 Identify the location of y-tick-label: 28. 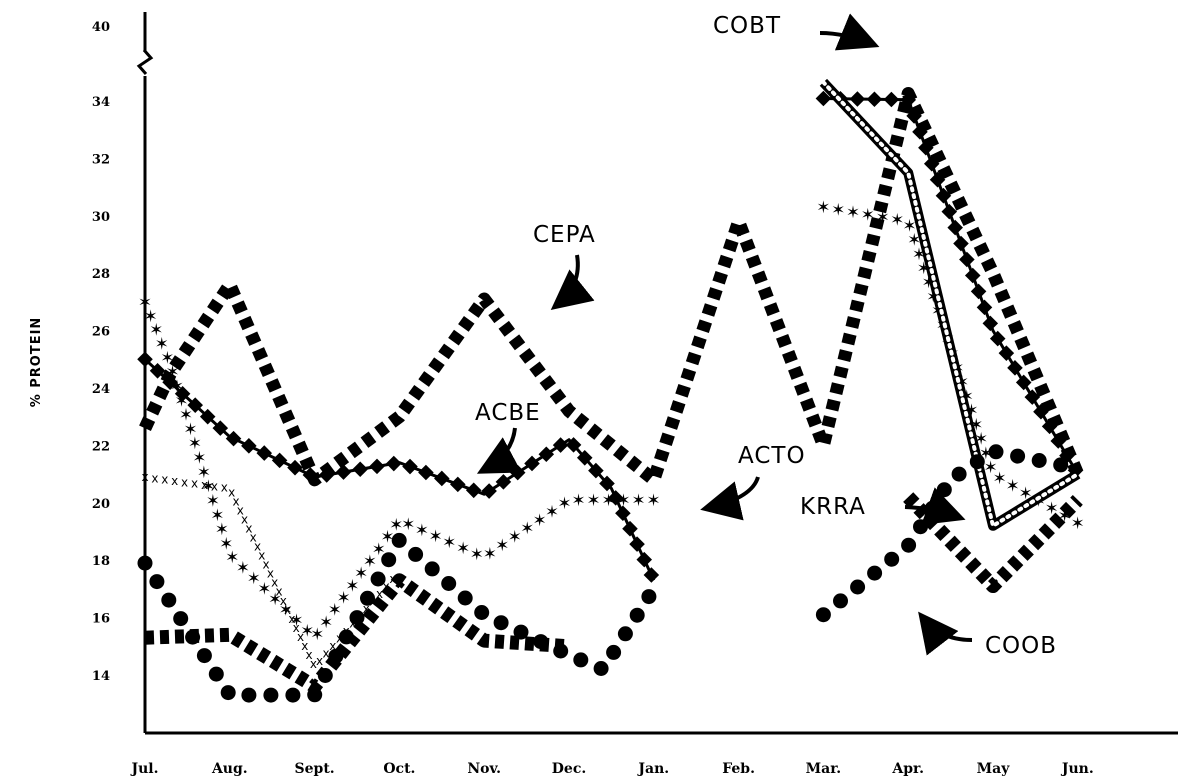
(101, 274).